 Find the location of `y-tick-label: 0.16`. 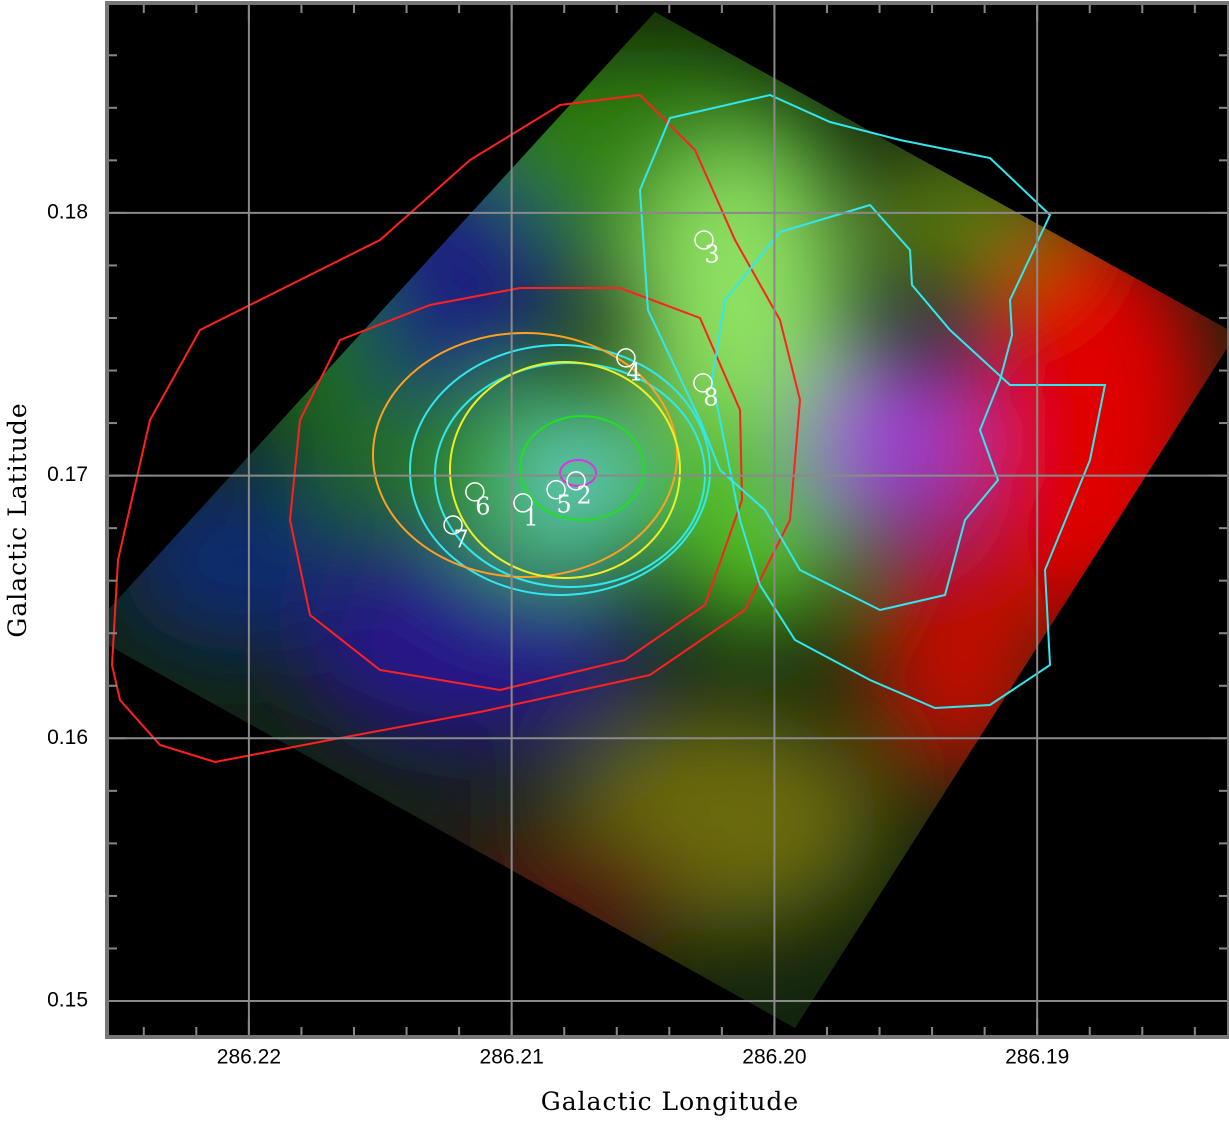

y-tick-label: 0.16 is located at coordinates (67, 737).